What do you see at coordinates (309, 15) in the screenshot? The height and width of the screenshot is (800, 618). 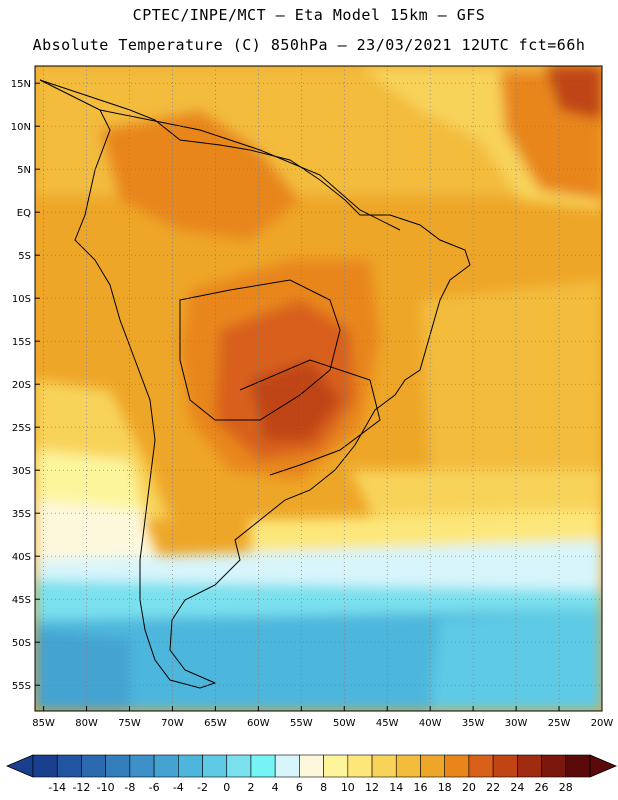 I see `chart-title: CPTEC/INPE/MCT – Eta Model 15km – GFS` at bounding box center [309, 15].